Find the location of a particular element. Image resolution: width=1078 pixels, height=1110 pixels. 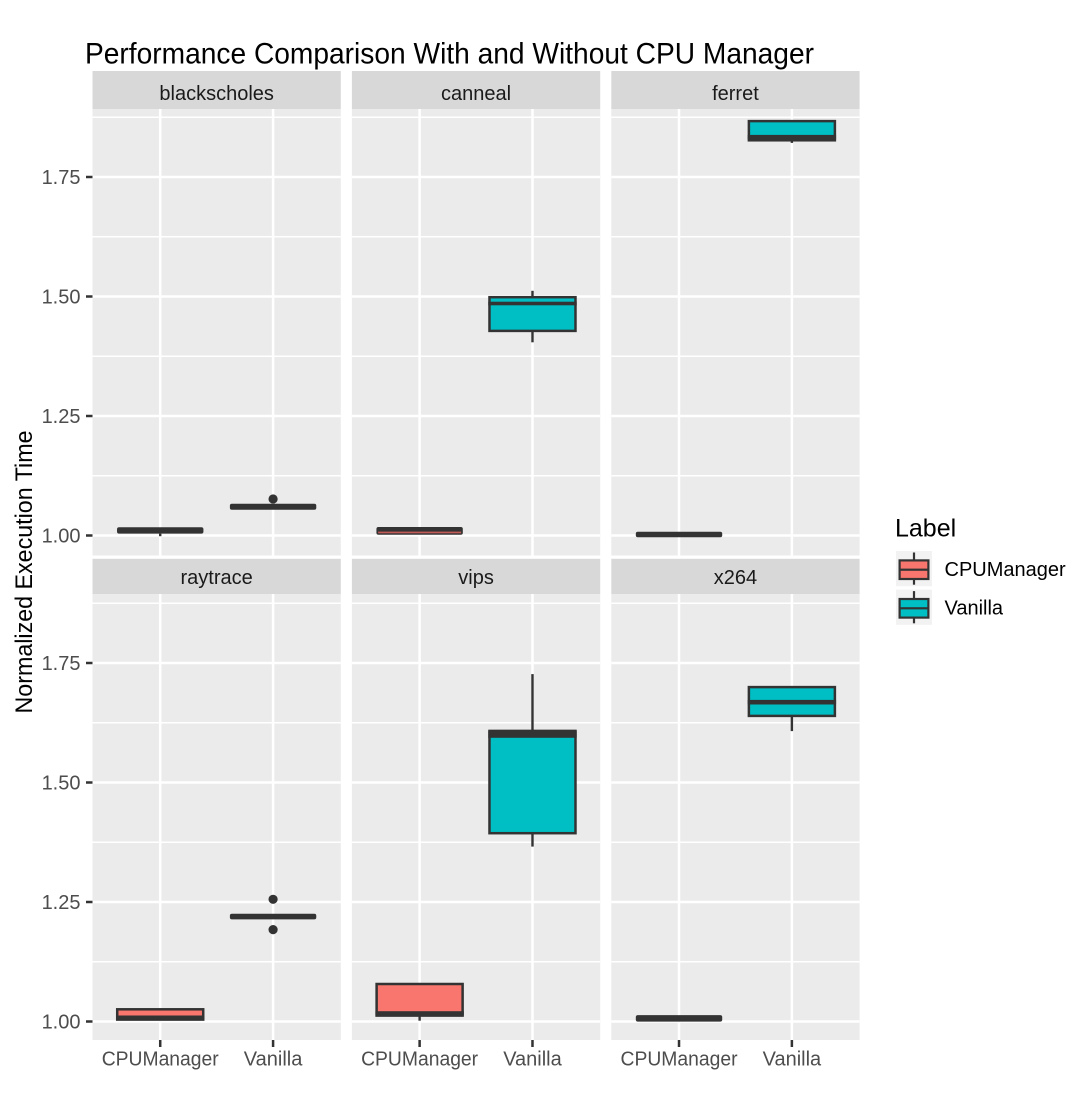

svg-text: canneal is located at coordinates (476, 94).